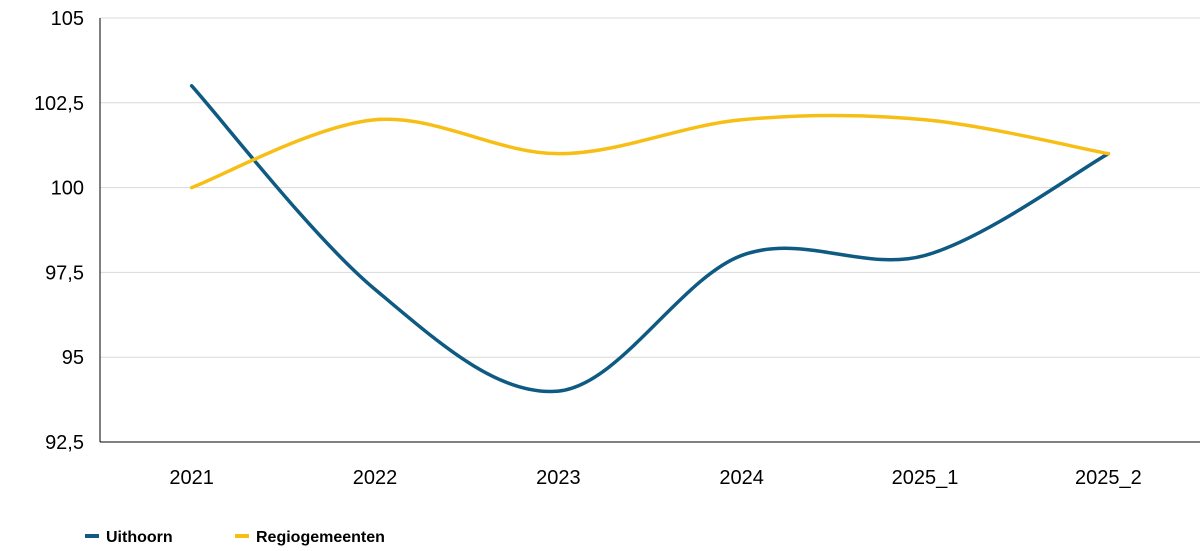 This screenshot has height=551, width=1200. I want to click on legend-label: Regiogemeenten, so click(320, 537).